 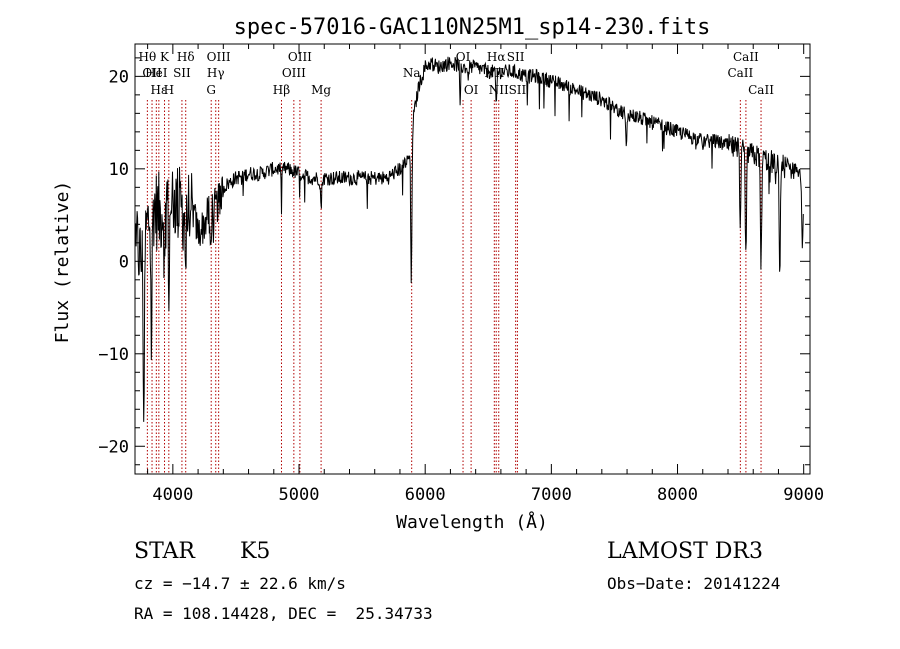 I want to click on y-tick-label: 20, so click(x=119, y=77).